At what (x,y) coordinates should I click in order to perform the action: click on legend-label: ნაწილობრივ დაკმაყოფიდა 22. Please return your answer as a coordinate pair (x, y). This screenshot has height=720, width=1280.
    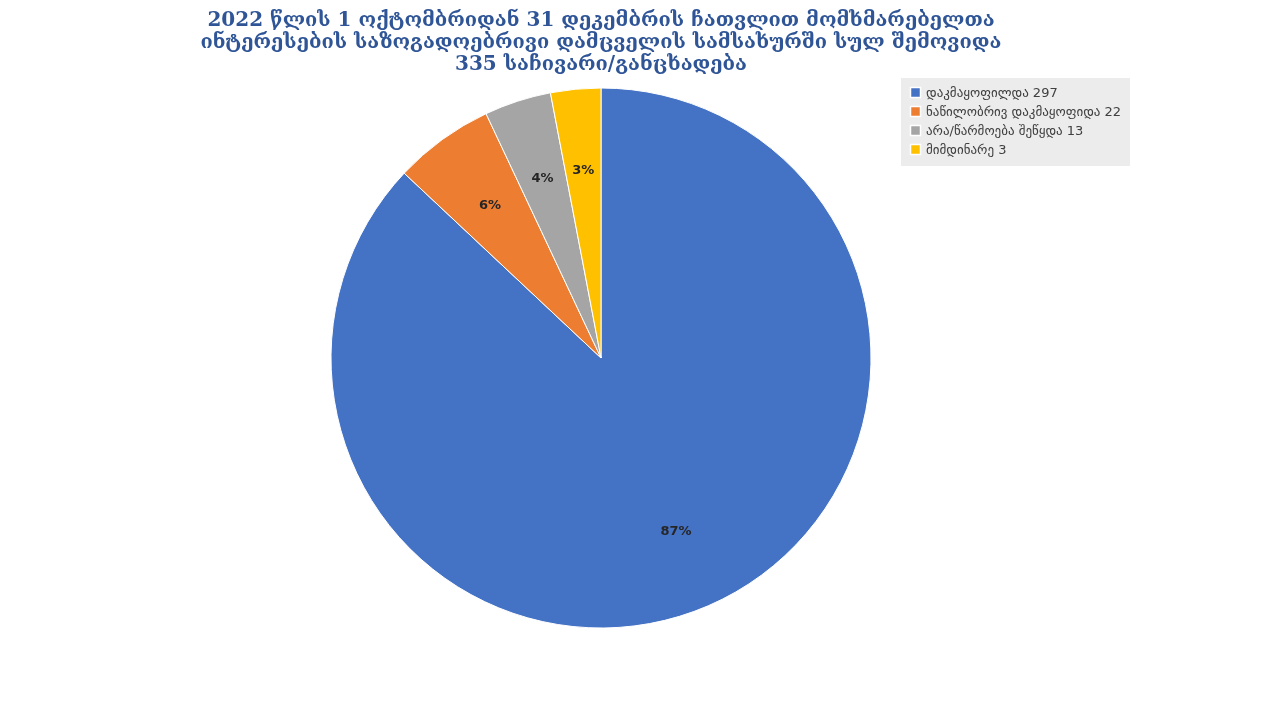
    Looking at the image, I should click on (1024, 111).